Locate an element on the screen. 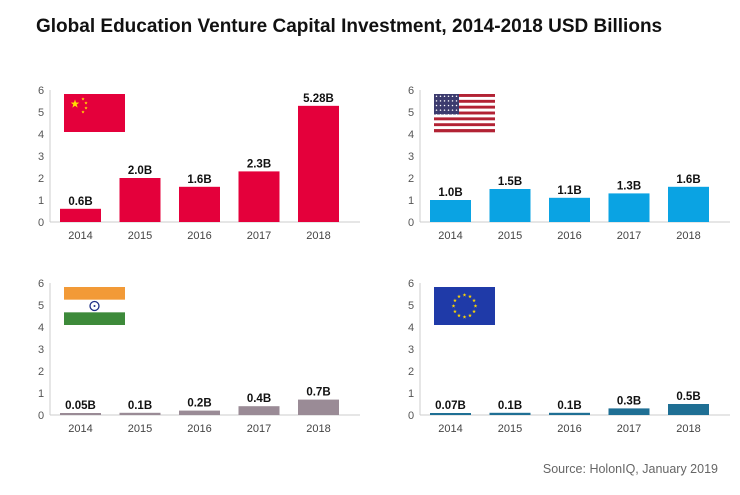  data-label: 1.1B is located at coordinates (569, 191).